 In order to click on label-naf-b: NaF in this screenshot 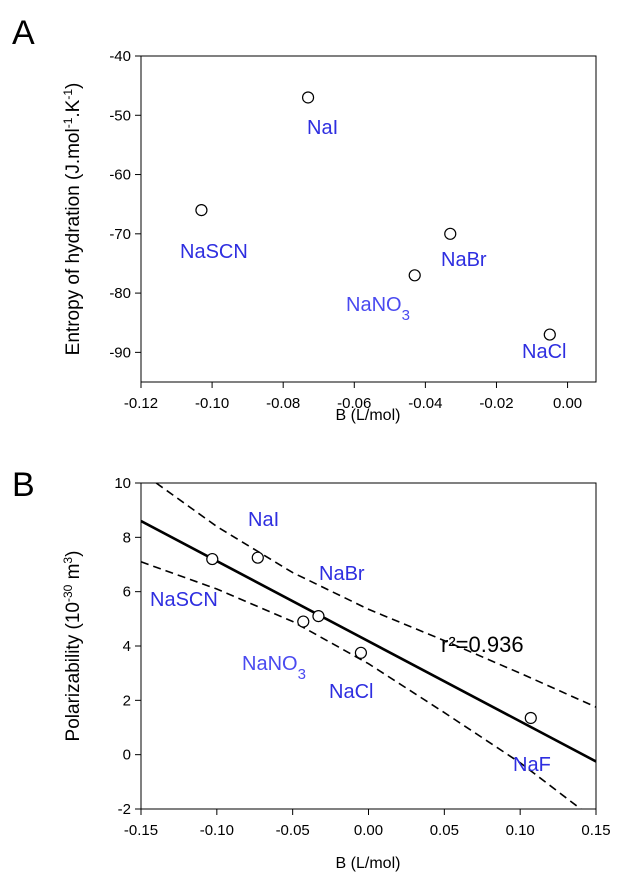, I will do `click(532, 765)`.